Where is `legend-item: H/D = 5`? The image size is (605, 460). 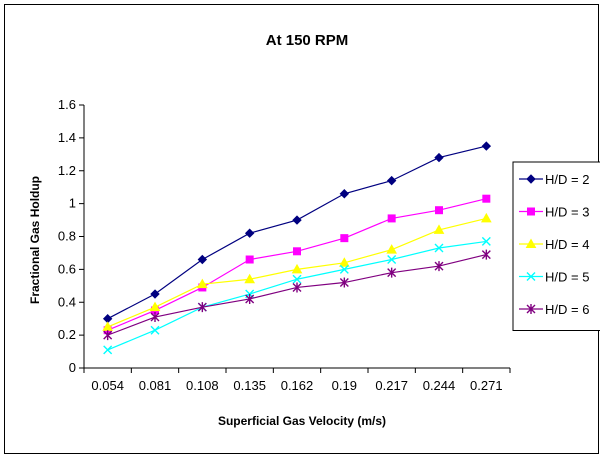
legend-item: H/D = 5 is located at coordinates (554, 277).